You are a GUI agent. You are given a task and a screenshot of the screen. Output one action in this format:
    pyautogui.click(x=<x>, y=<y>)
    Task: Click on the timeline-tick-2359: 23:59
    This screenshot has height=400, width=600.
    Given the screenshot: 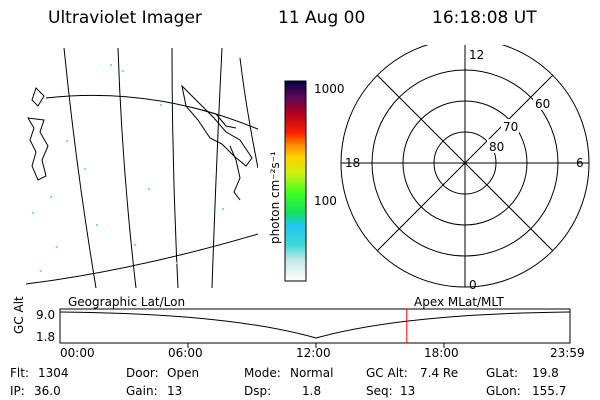 What is the action you would take?
    pyautogui.click(x=567, y=353)
    